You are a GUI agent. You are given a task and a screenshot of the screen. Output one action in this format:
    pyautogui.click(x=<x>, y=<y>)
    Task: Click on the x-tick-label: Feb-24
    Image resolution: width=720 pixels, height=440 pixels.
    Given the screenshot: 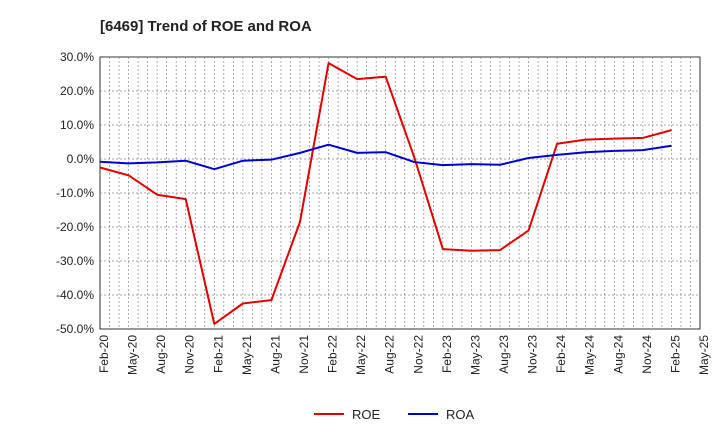 What is the action you would take?
    pyautogui.click(x=561, y=354)
    